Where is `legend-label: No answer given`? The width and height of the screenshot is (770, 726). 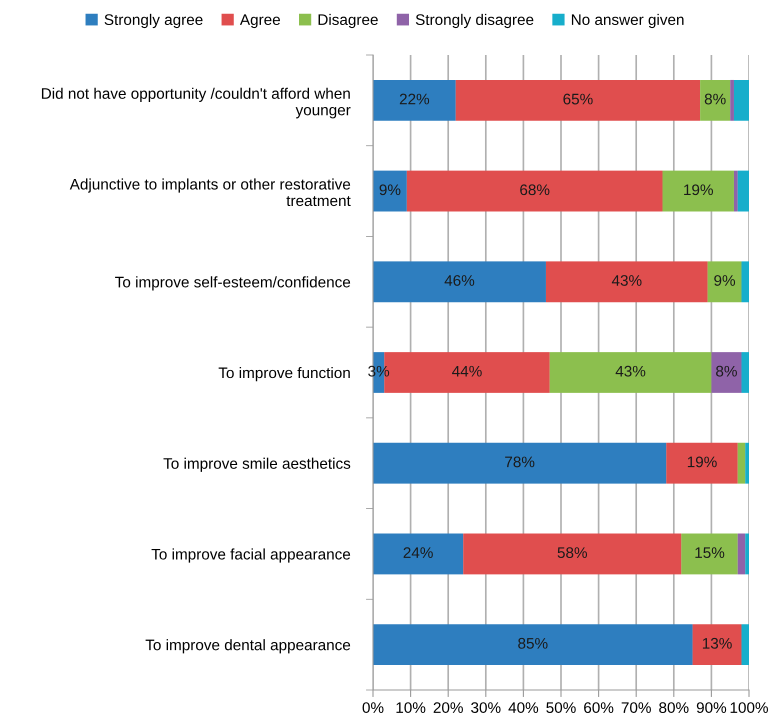
legend-label: No answer given is located at coordinates (628, 21).